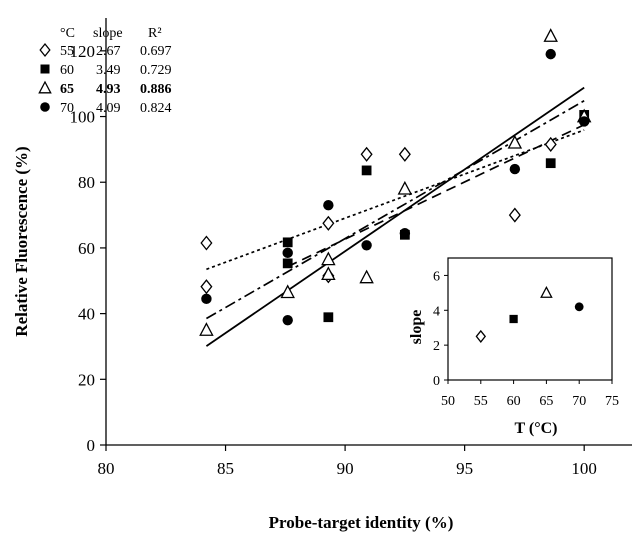 The width and height of the screenshot is (637, 540). What do you see at coordinates (464, 468) in the screenshot?
I see `x-tick-label: 95` at bounding box center [464, 468].